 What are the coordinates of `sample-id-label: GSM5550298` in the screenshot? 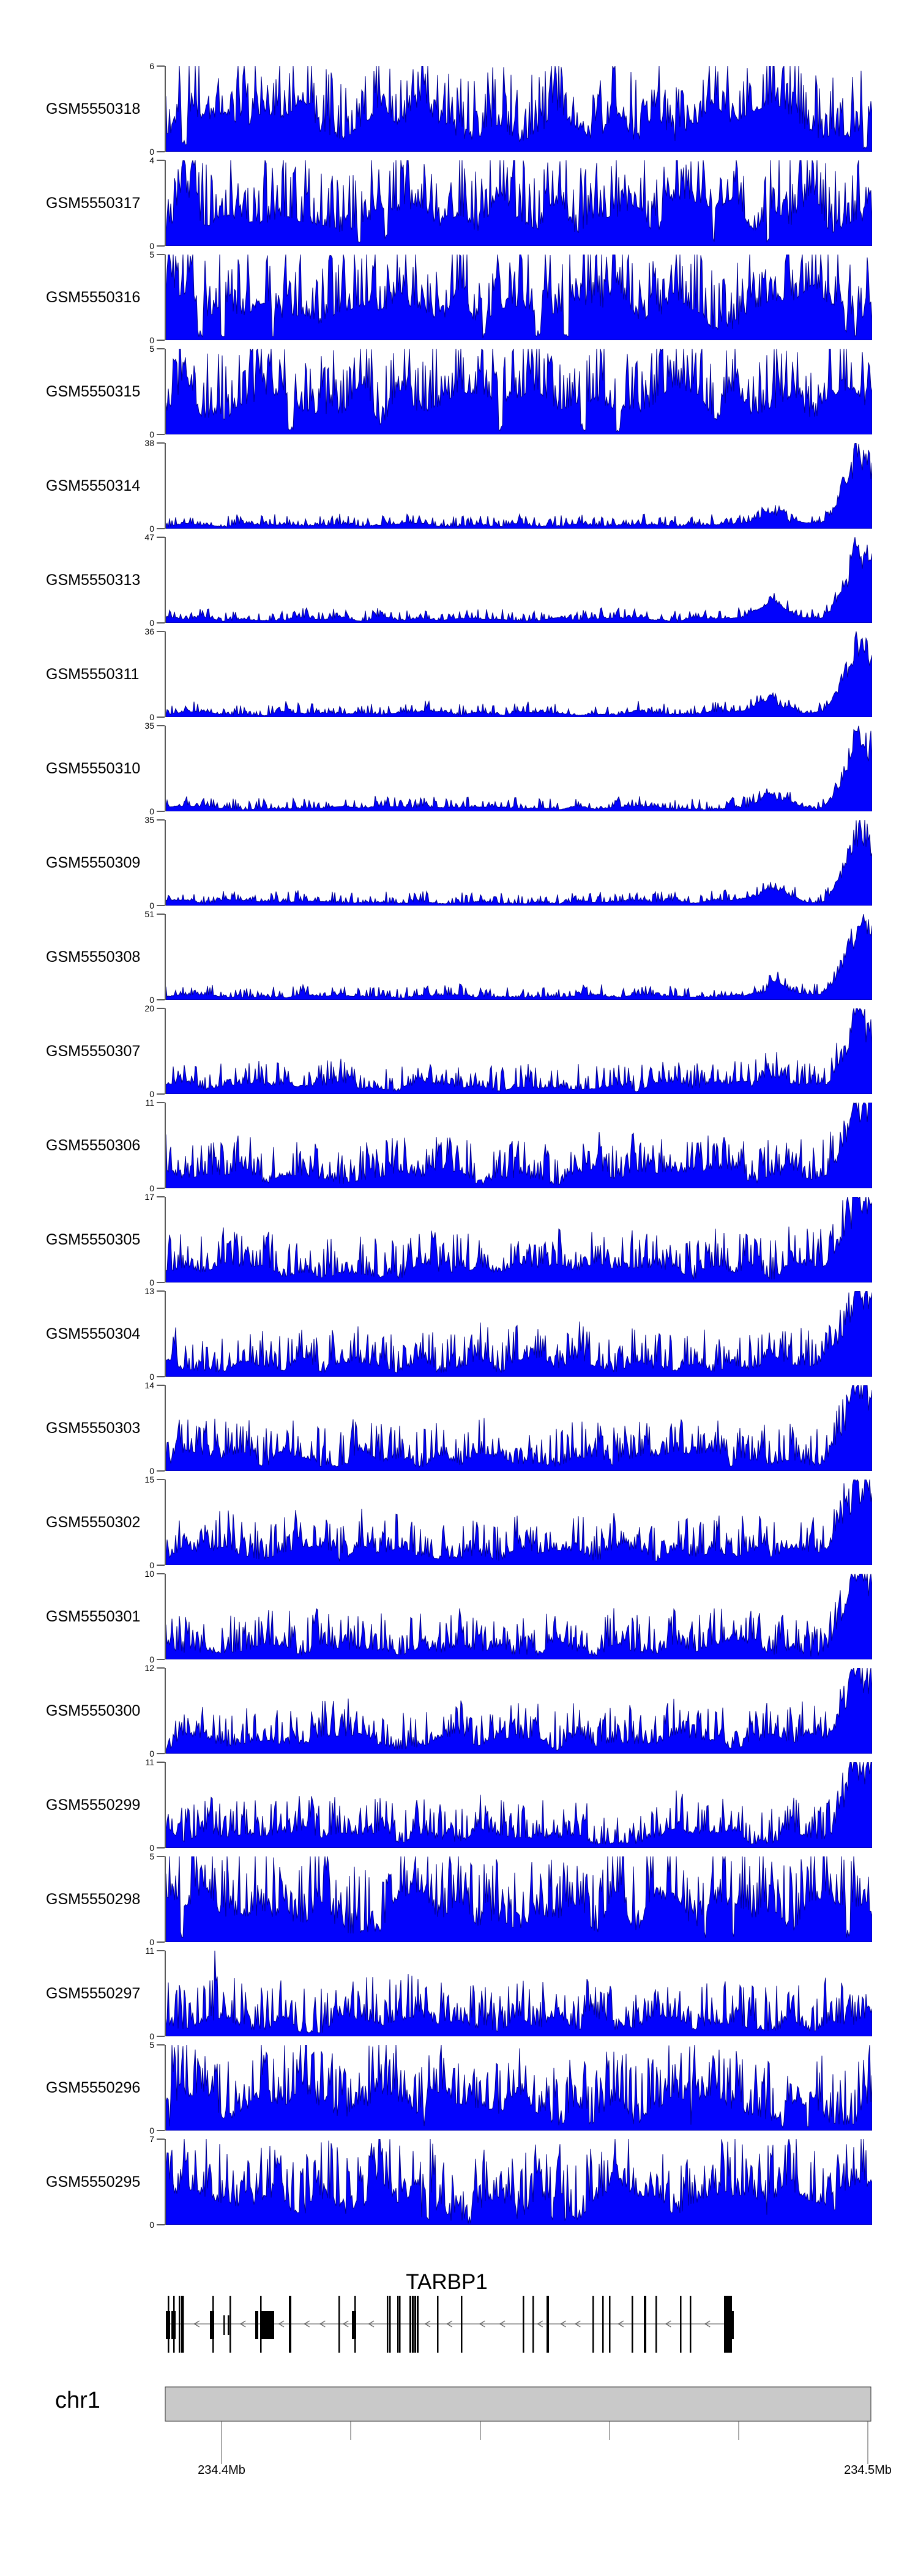 It's located at (93, 1899).